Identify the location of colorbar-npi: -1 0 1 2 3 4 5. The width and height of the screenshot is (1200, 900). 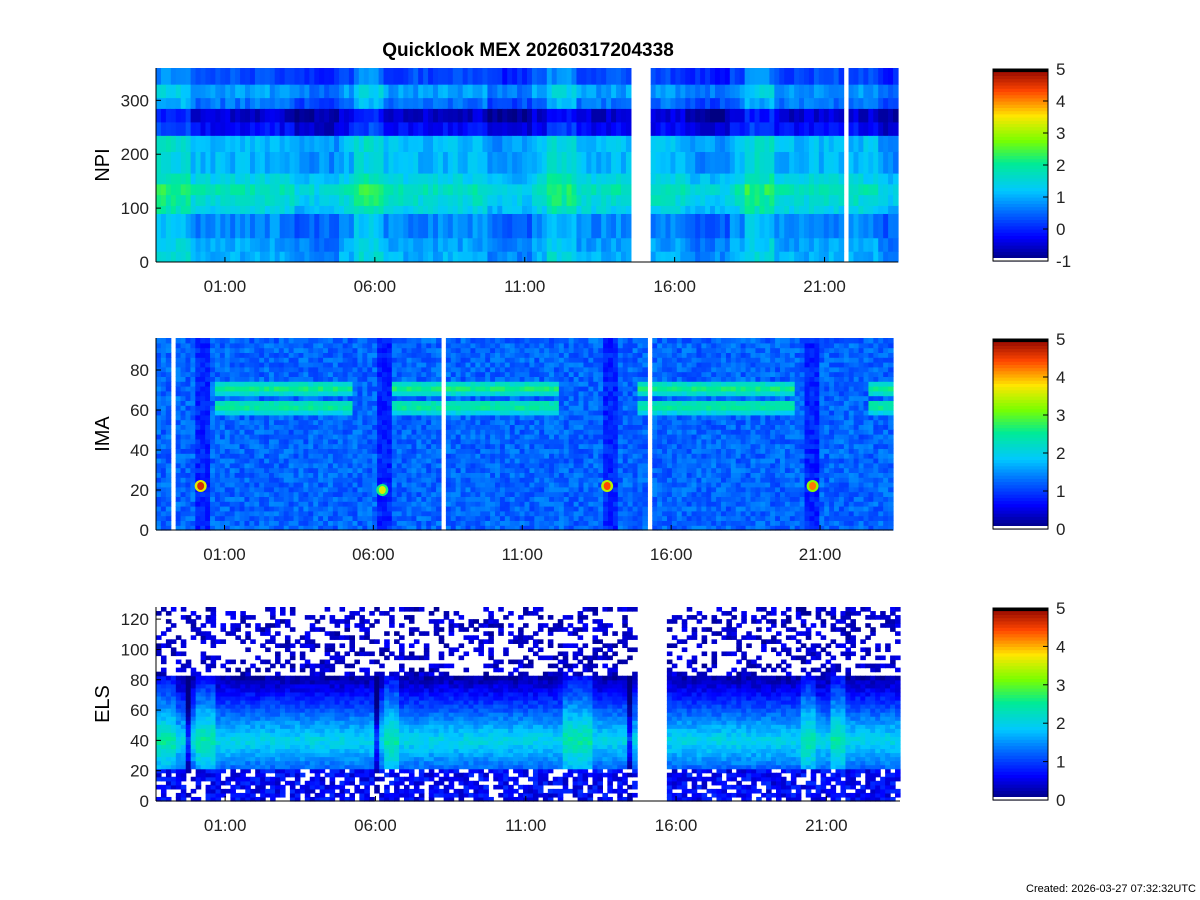
(1032, 165).